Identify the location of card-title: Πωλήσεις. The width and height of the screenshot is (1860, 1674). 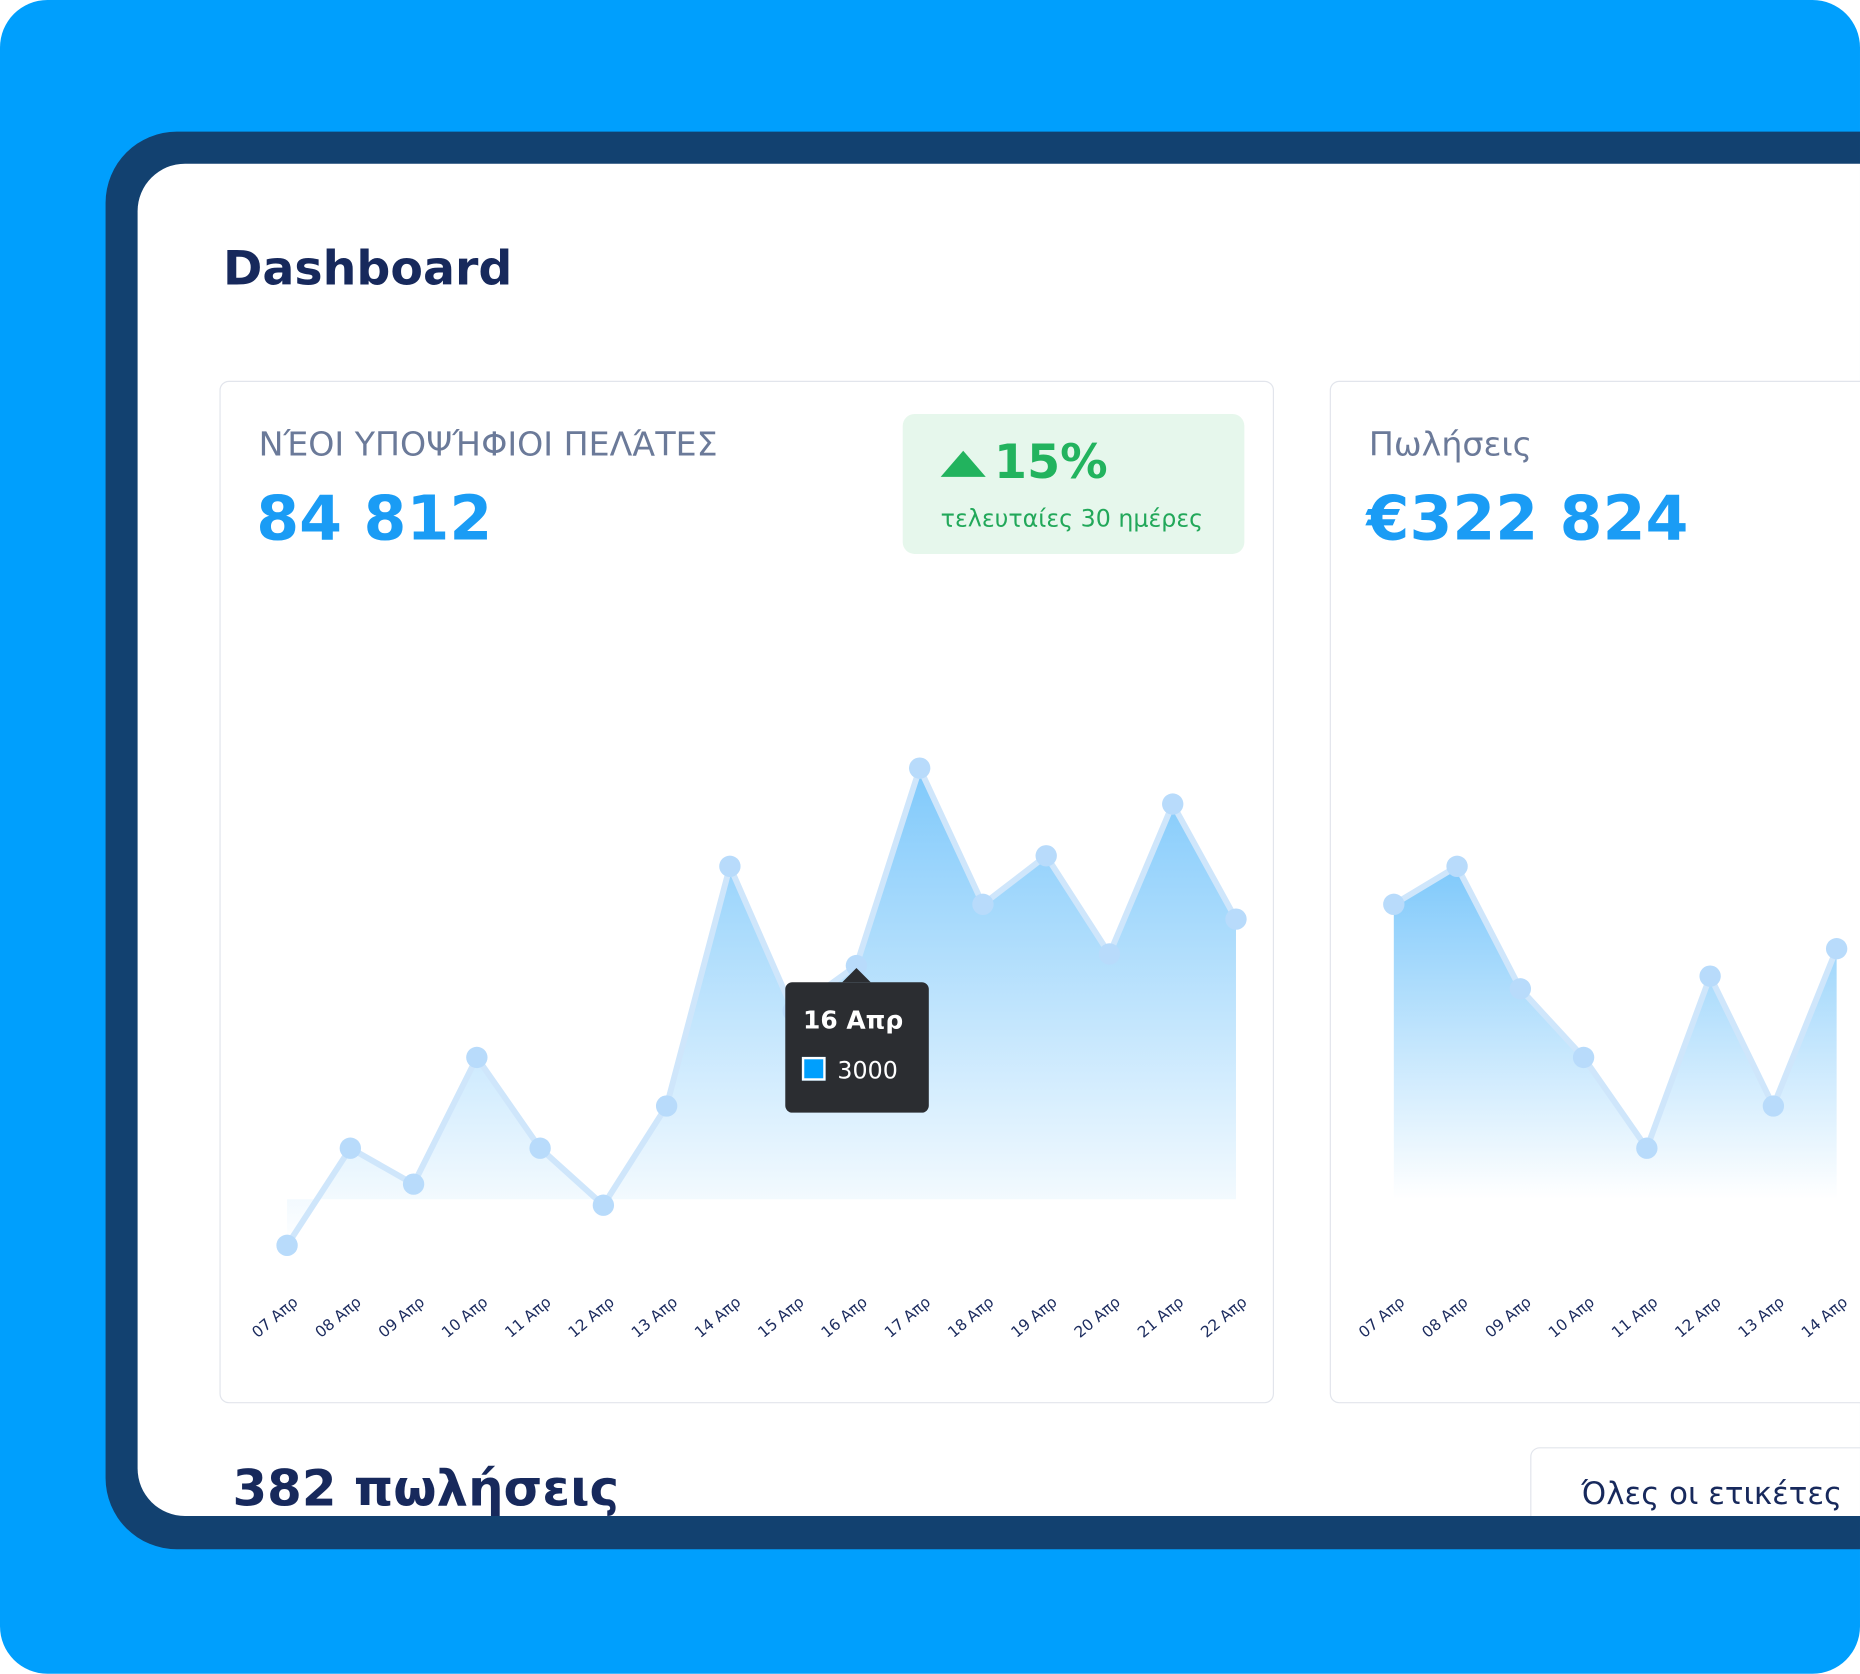
(1450, 444).